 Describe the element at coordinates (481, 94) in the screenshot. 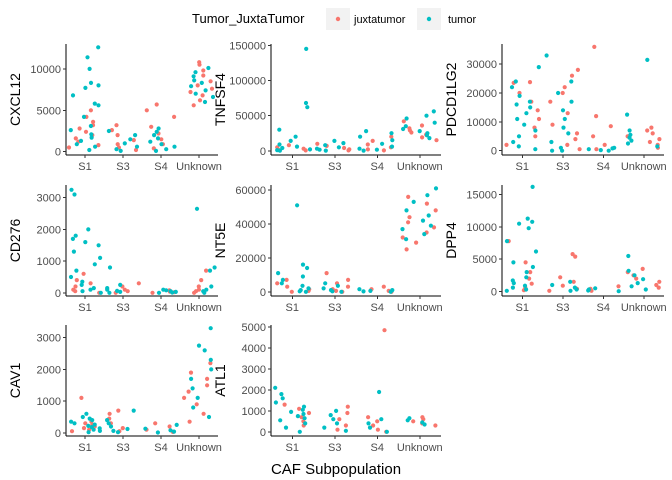

I see `y-tick-label: 20000` at that location.